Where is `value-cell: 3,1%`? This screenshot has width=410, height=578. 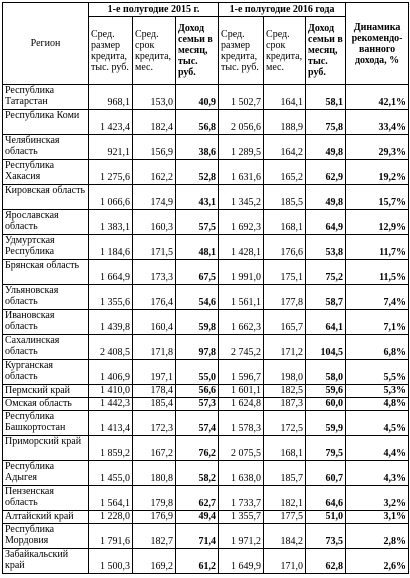
value-cell: 3,1% is located at coordinates (377, 517).